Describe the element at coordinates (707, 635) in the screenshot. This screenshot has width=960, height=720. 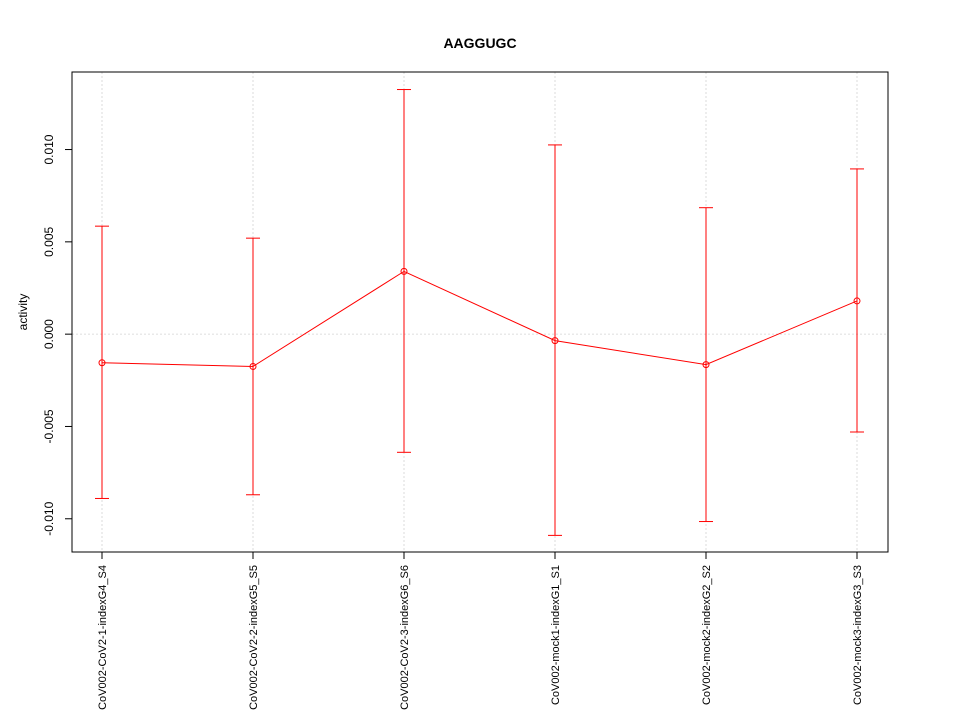
I see `x-tick-label: CoV002-mock2-indexG2_S2` at that location.